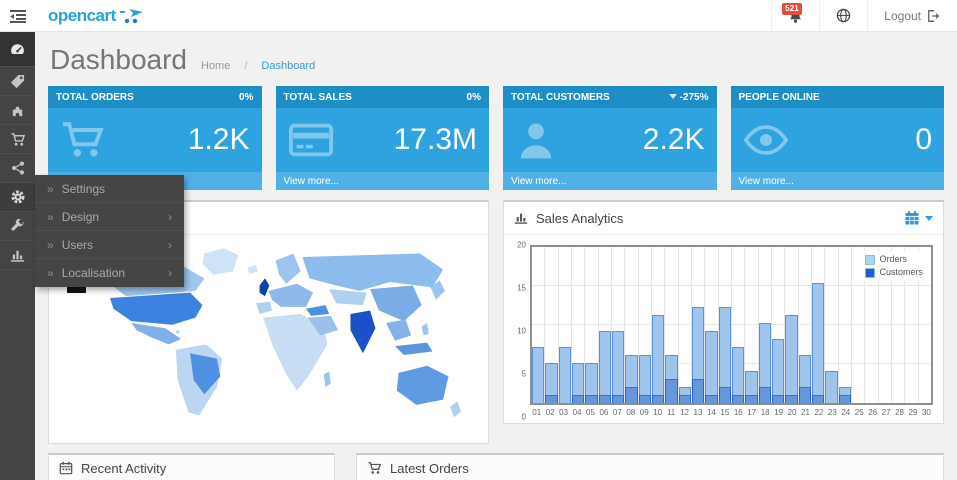 The image size is (957, 480). I want to click on date-range-button, so click(918, 218).